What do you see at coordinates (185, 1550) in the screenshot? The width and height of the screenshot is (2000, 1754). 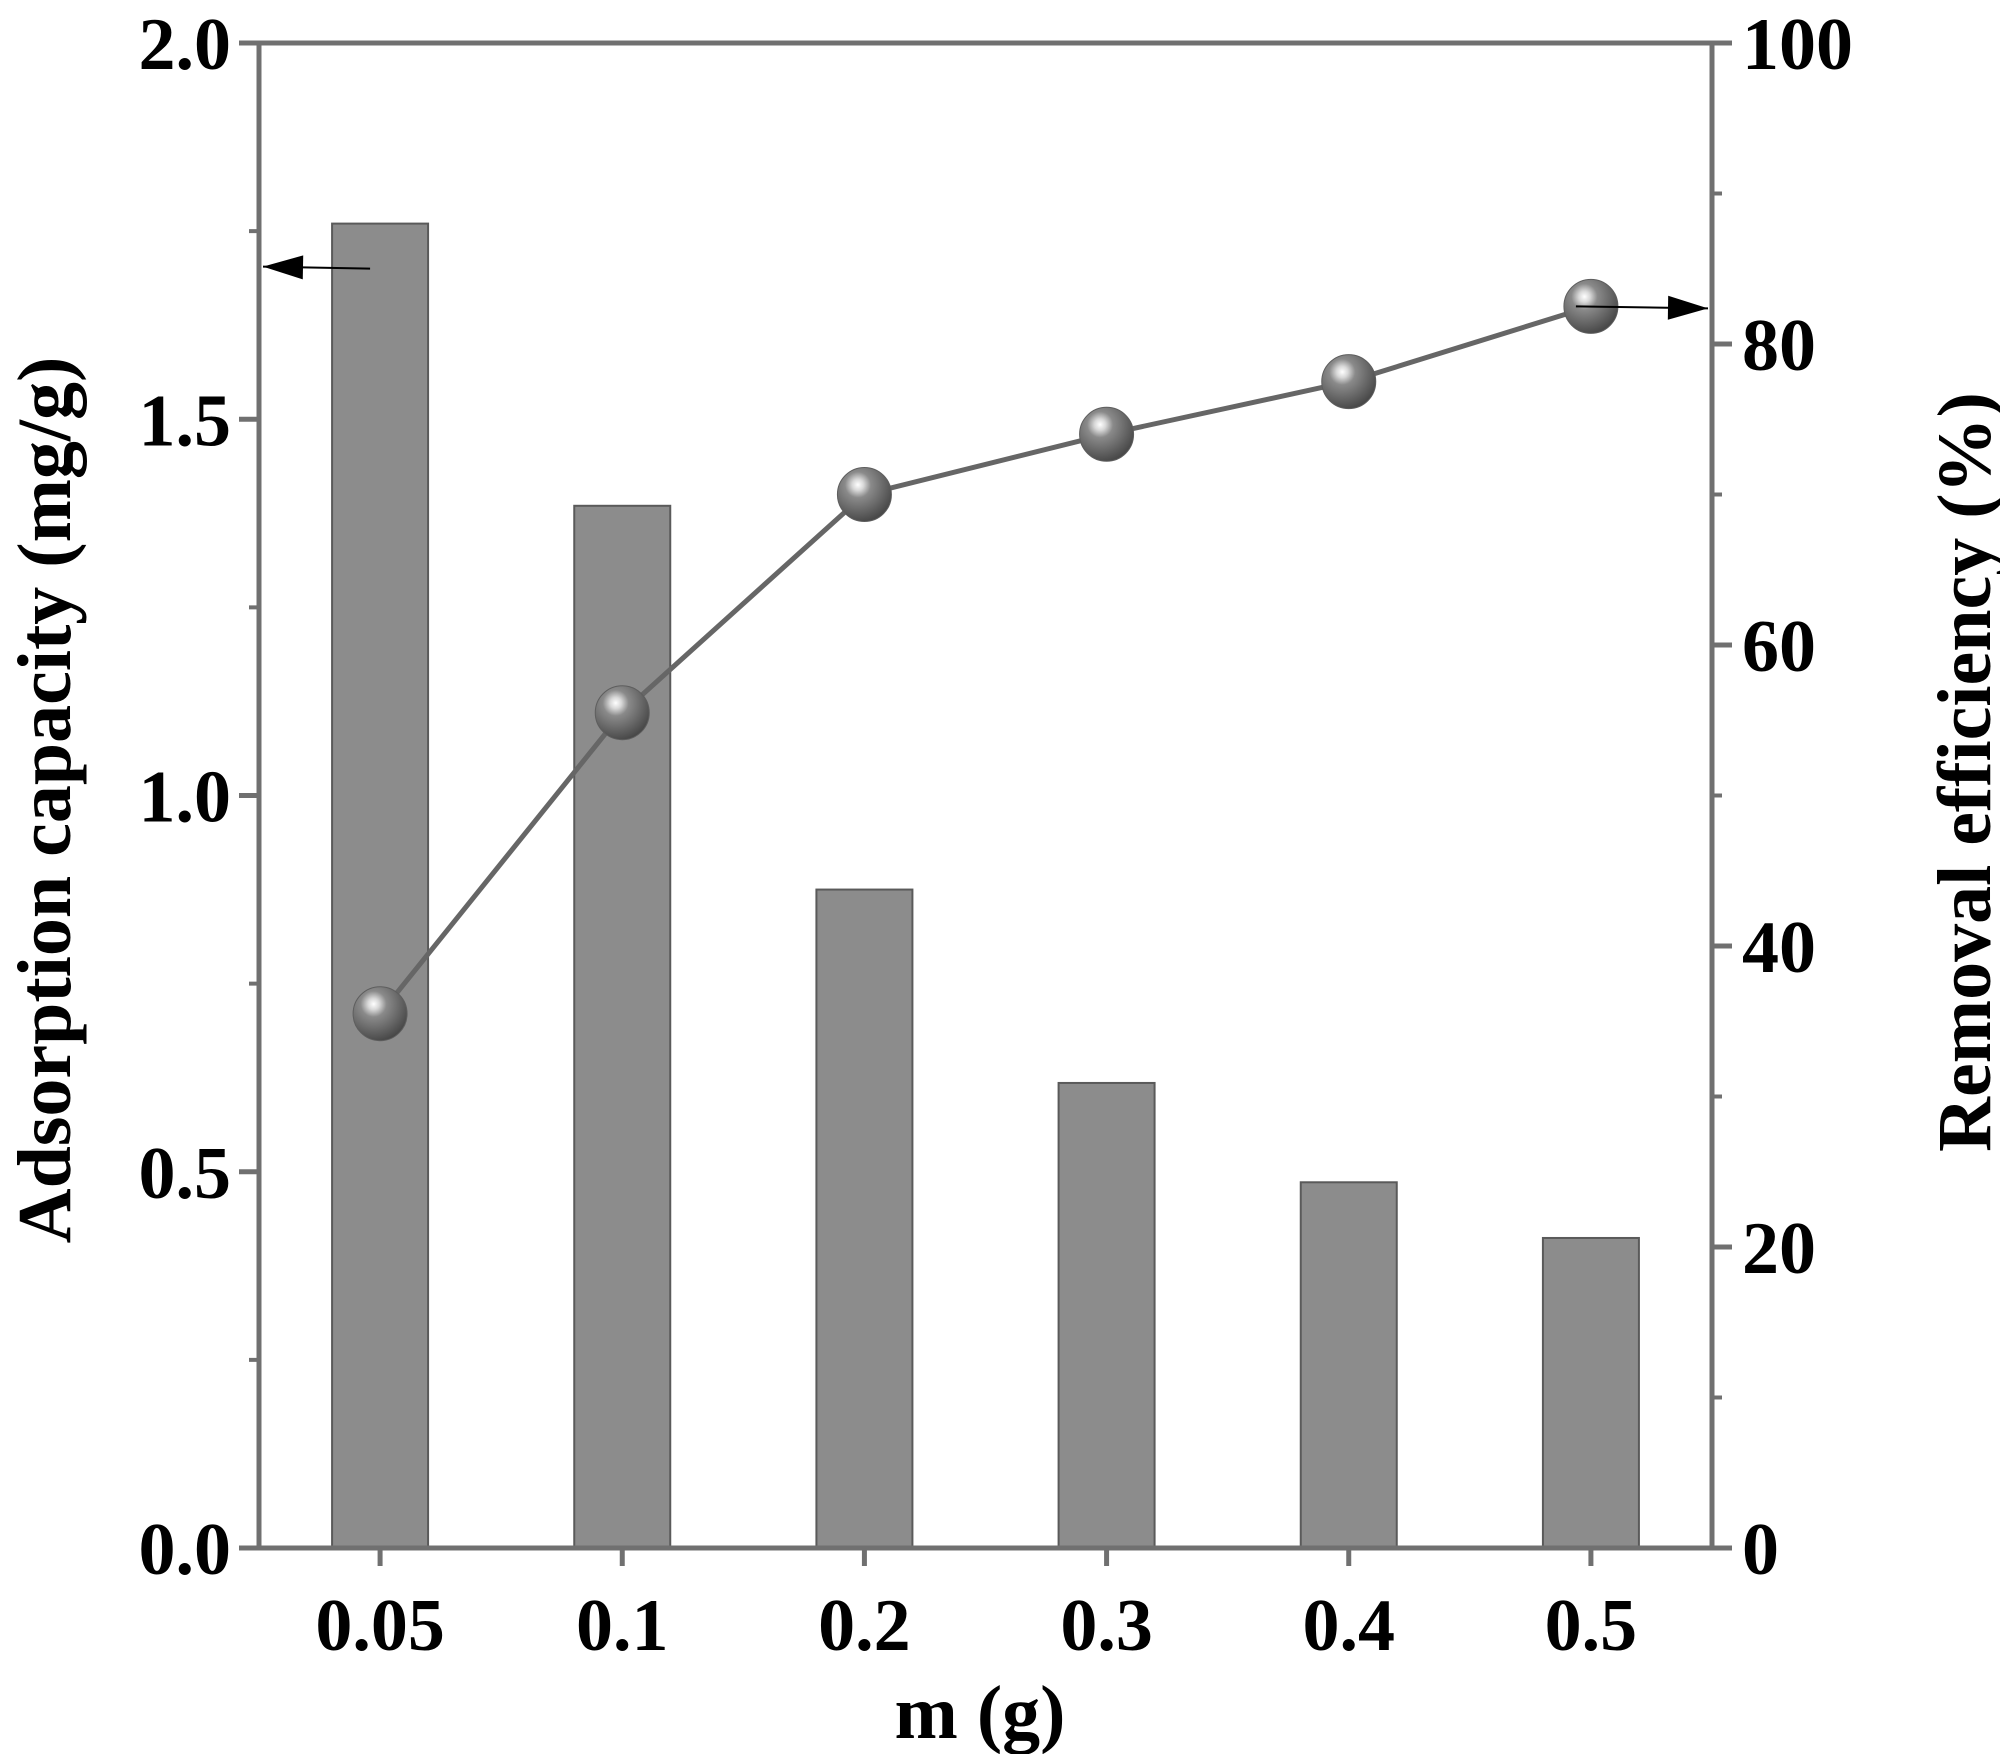 I see `left-tick-label: 0.0` at bounding box center [185, 1550].